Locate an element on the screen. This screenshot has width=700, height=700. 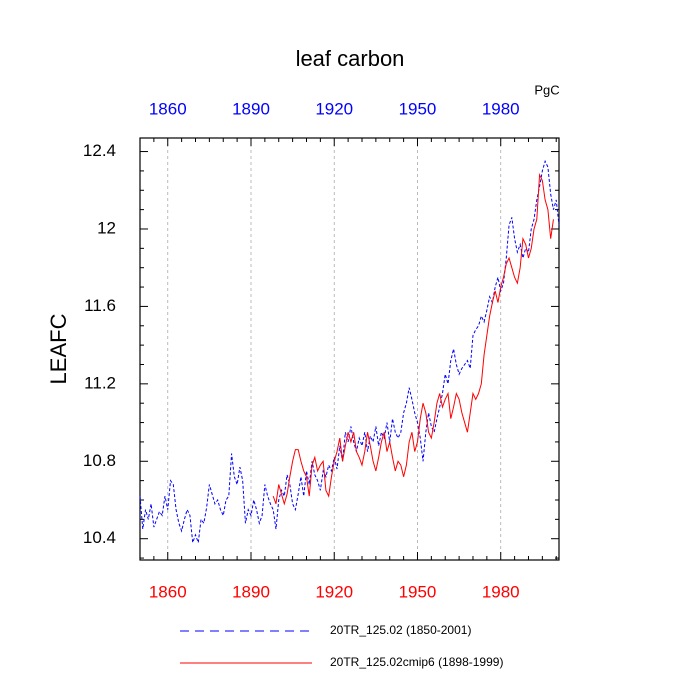
y-tick-label: 12.4 is located at coordinates (99, 150).